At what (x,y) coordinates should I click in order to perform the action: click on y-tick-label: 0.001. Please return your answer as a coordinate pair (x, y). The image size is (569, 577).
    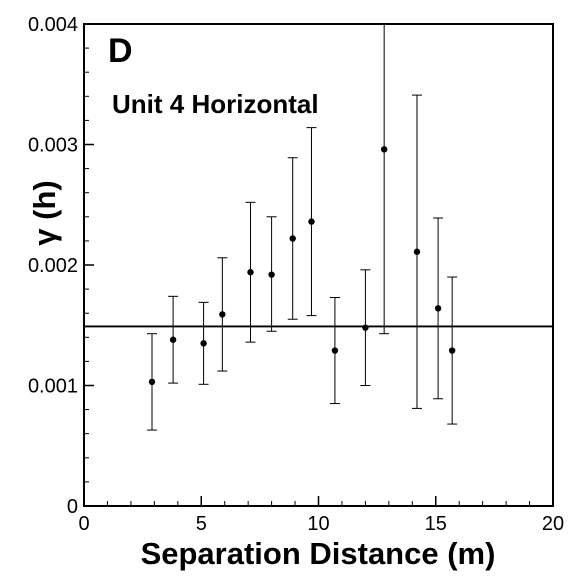
    Looking at the image, I should click on (53, 387).